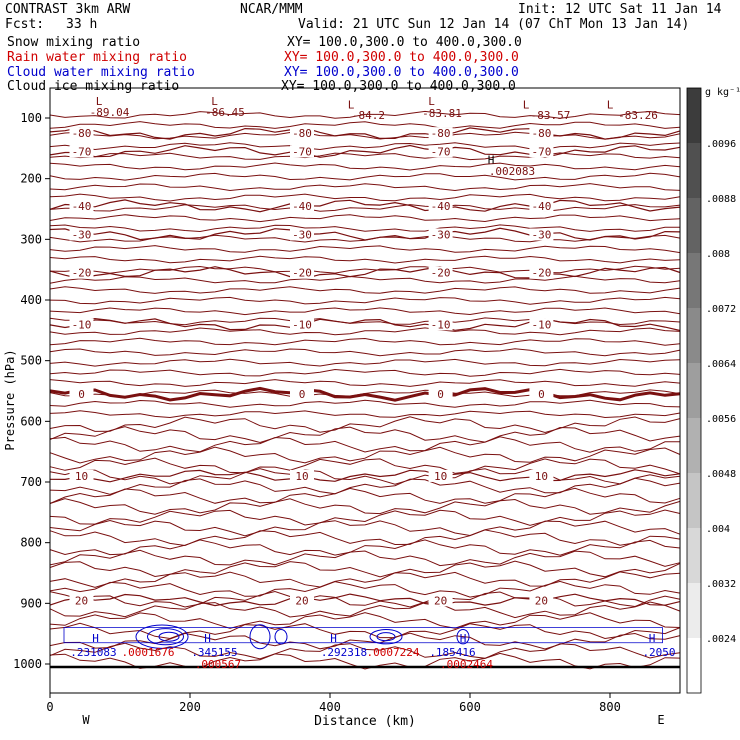  Describe the element at coordinates (190, 707) in the screenshot. I see `x-tick-label: 200` at that location.